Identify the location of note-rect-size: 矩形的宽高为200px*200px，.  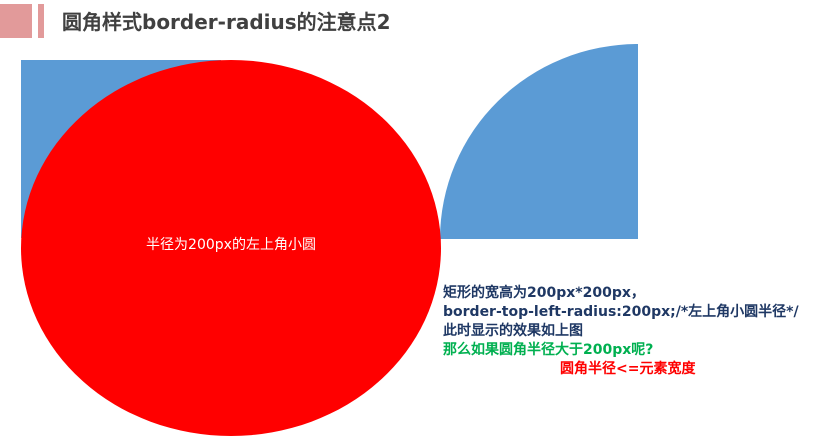
(544, 293).